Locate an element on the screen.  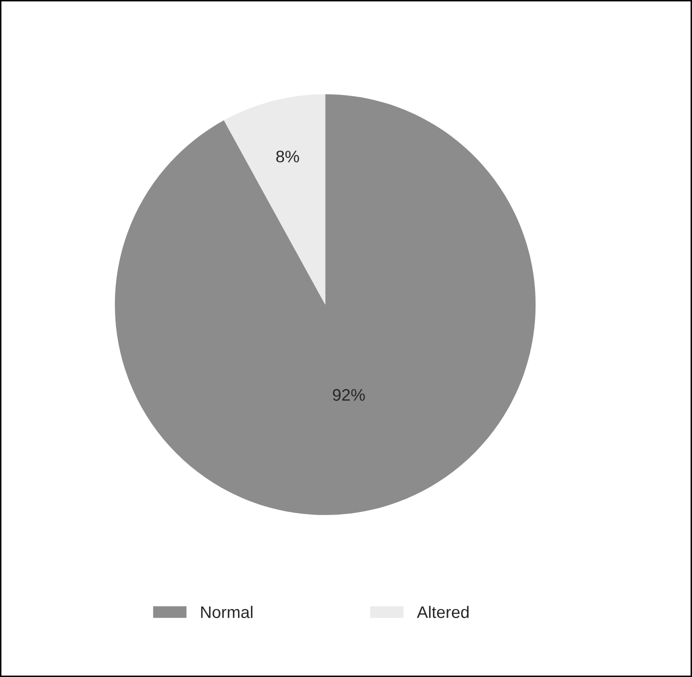
data-label: 92% is located at coordinates (348, 395).